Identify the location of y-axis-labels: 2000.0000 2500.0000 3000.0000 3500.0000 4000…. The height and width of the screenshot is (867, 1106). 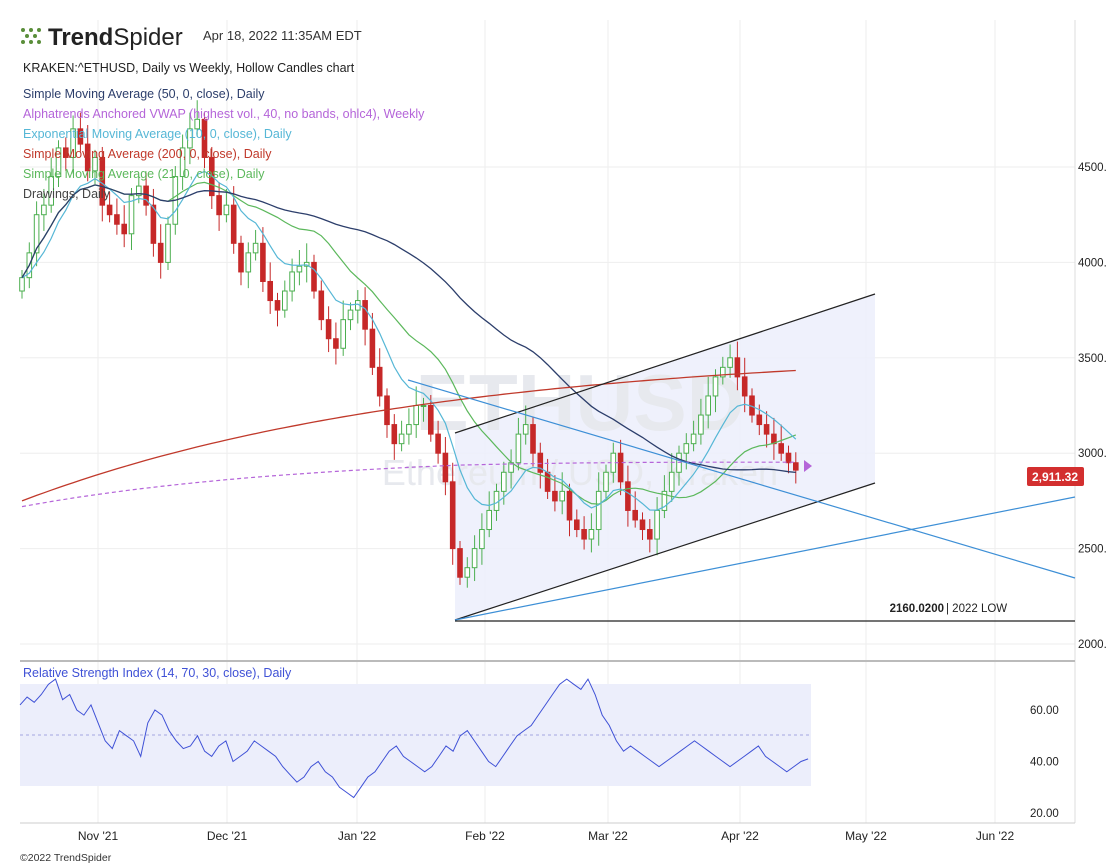
(1092, 406).